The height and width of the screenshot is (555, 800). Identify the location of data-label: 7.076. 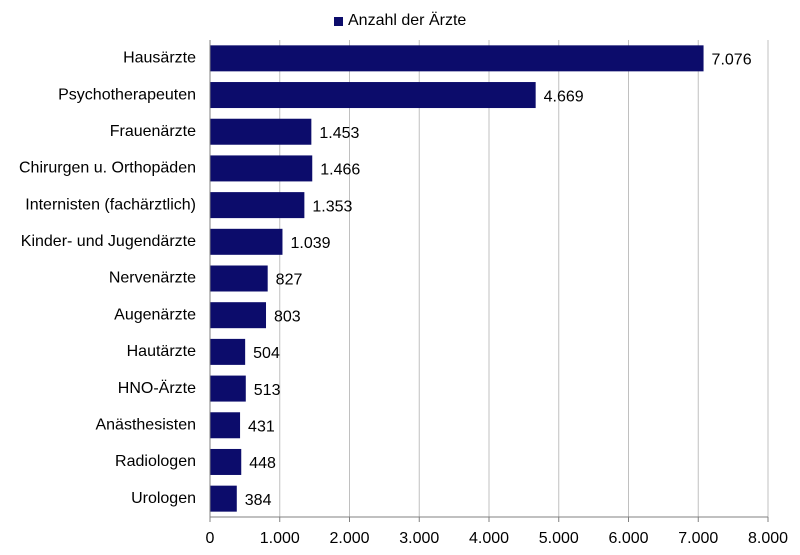
(732, 60).